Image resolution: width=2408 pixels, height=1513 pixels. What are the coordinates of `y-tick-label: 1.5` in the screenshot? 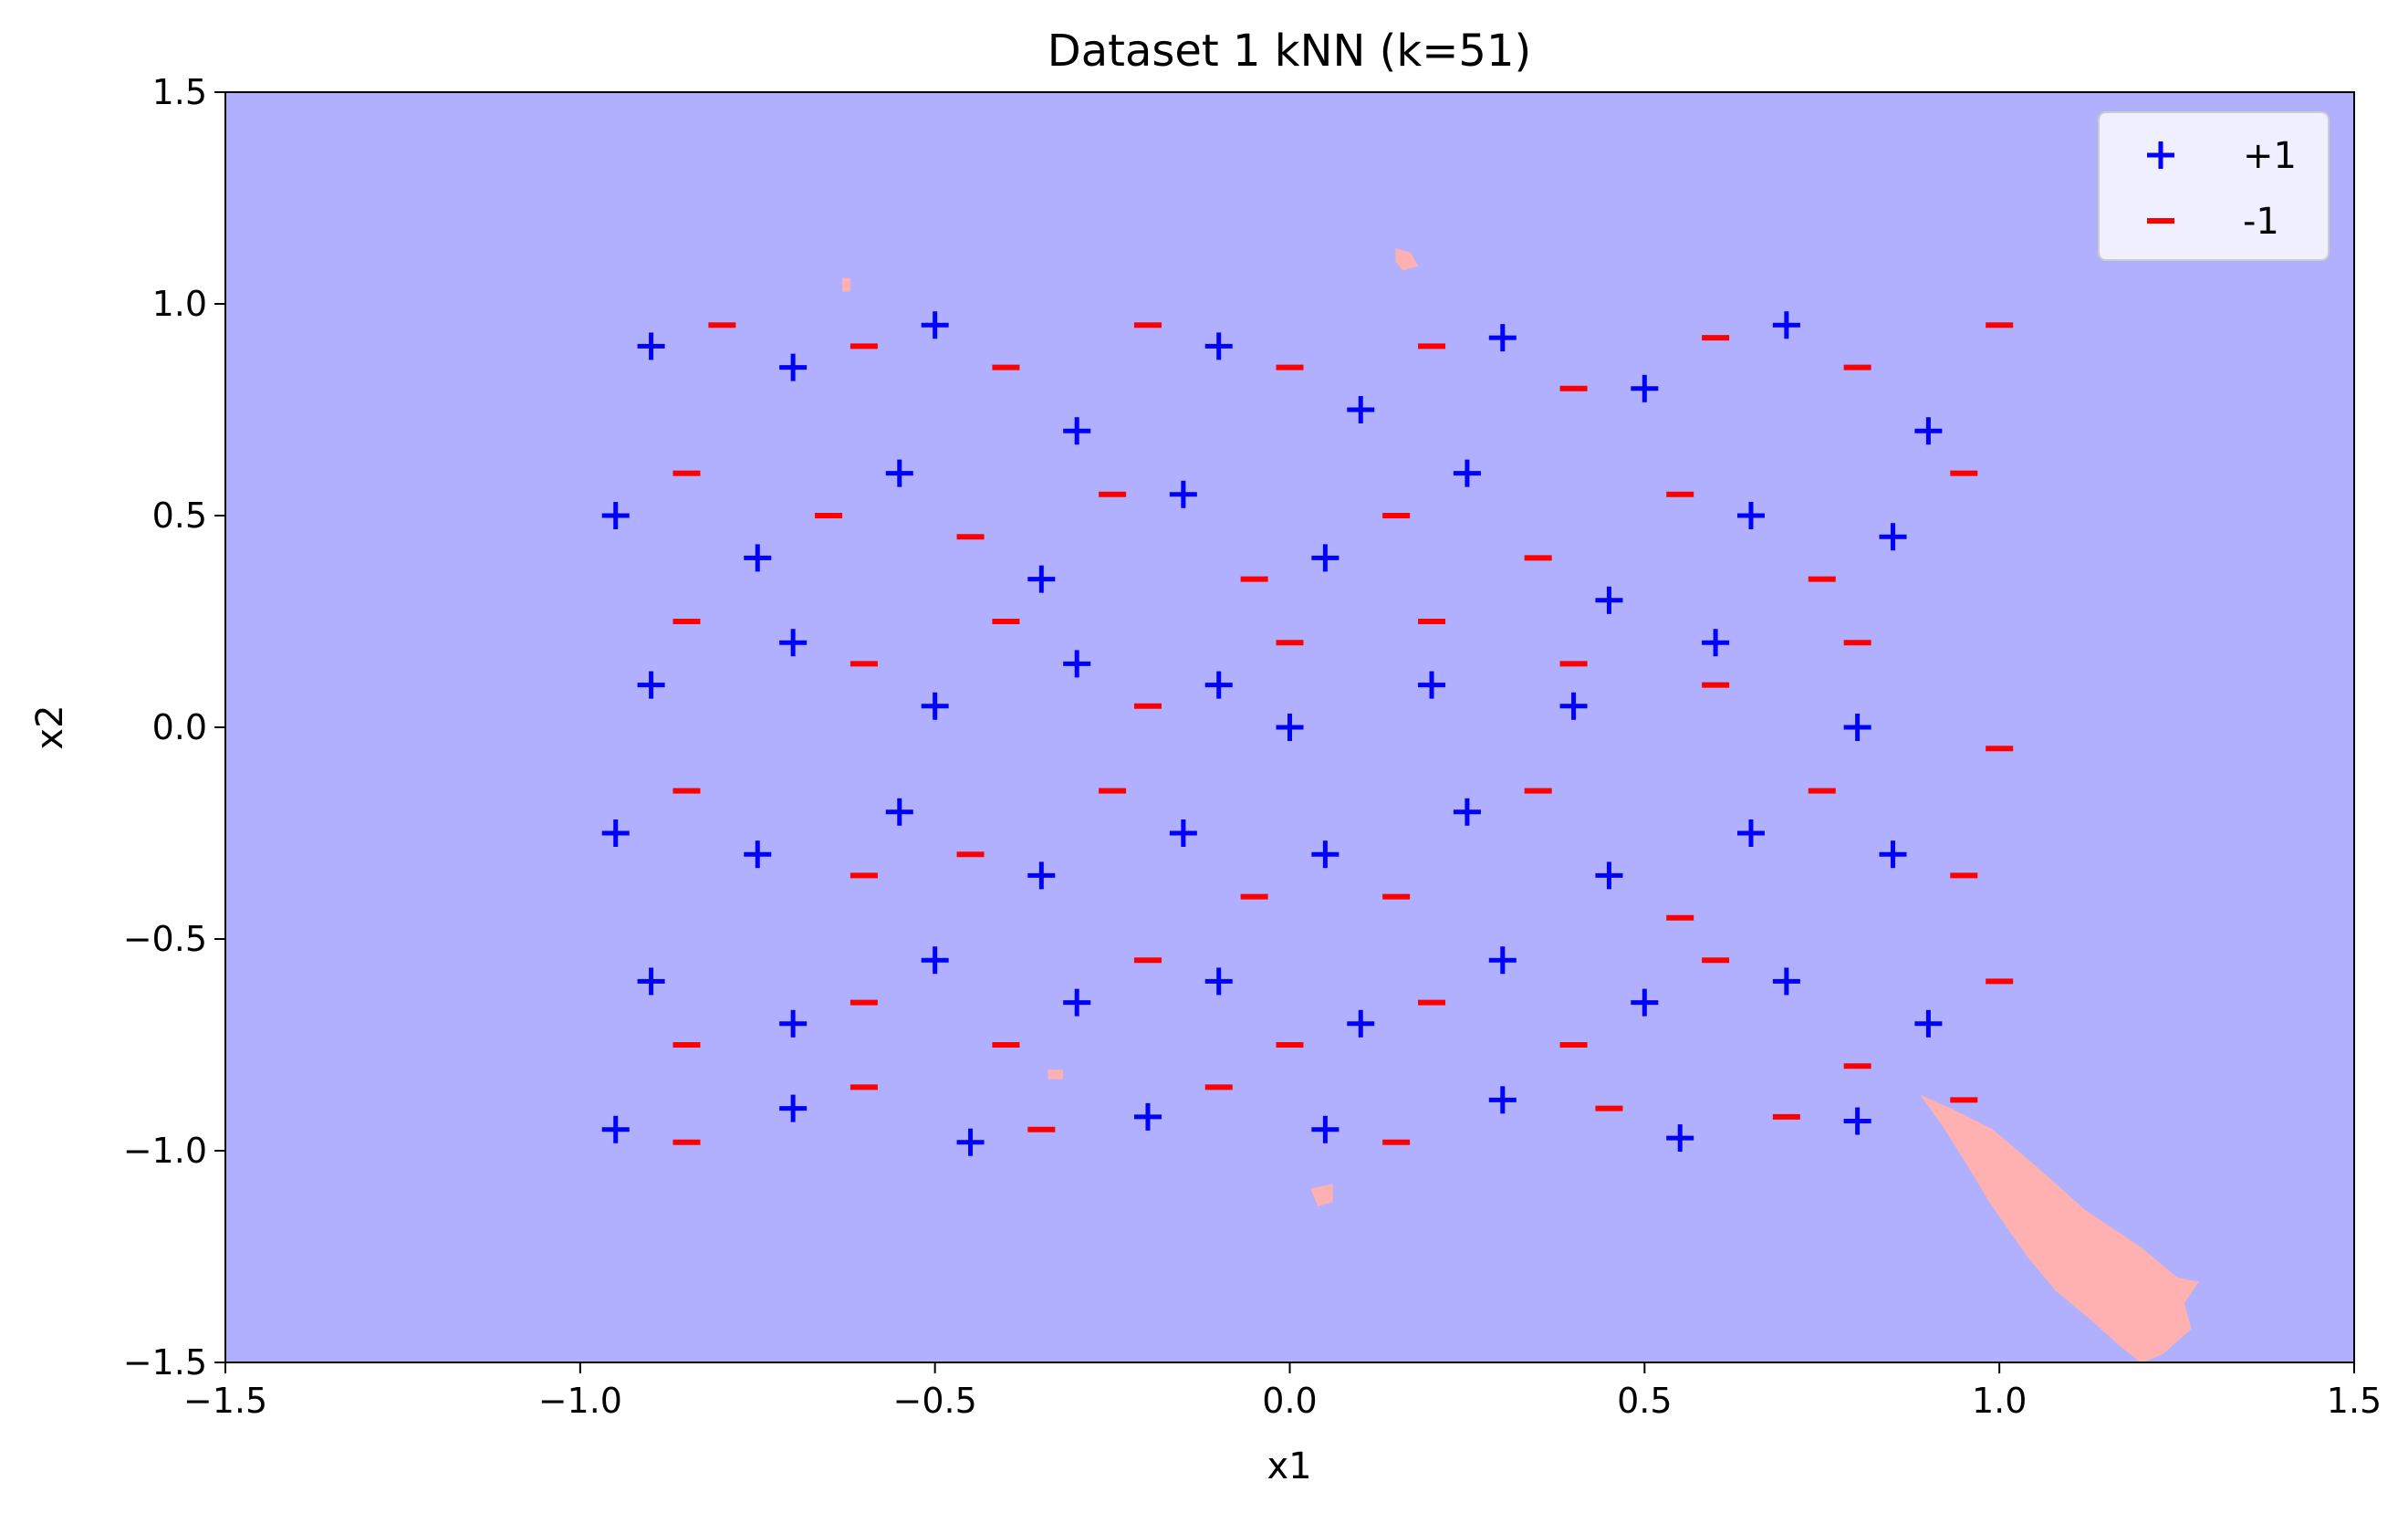 It's located at (179, 92).